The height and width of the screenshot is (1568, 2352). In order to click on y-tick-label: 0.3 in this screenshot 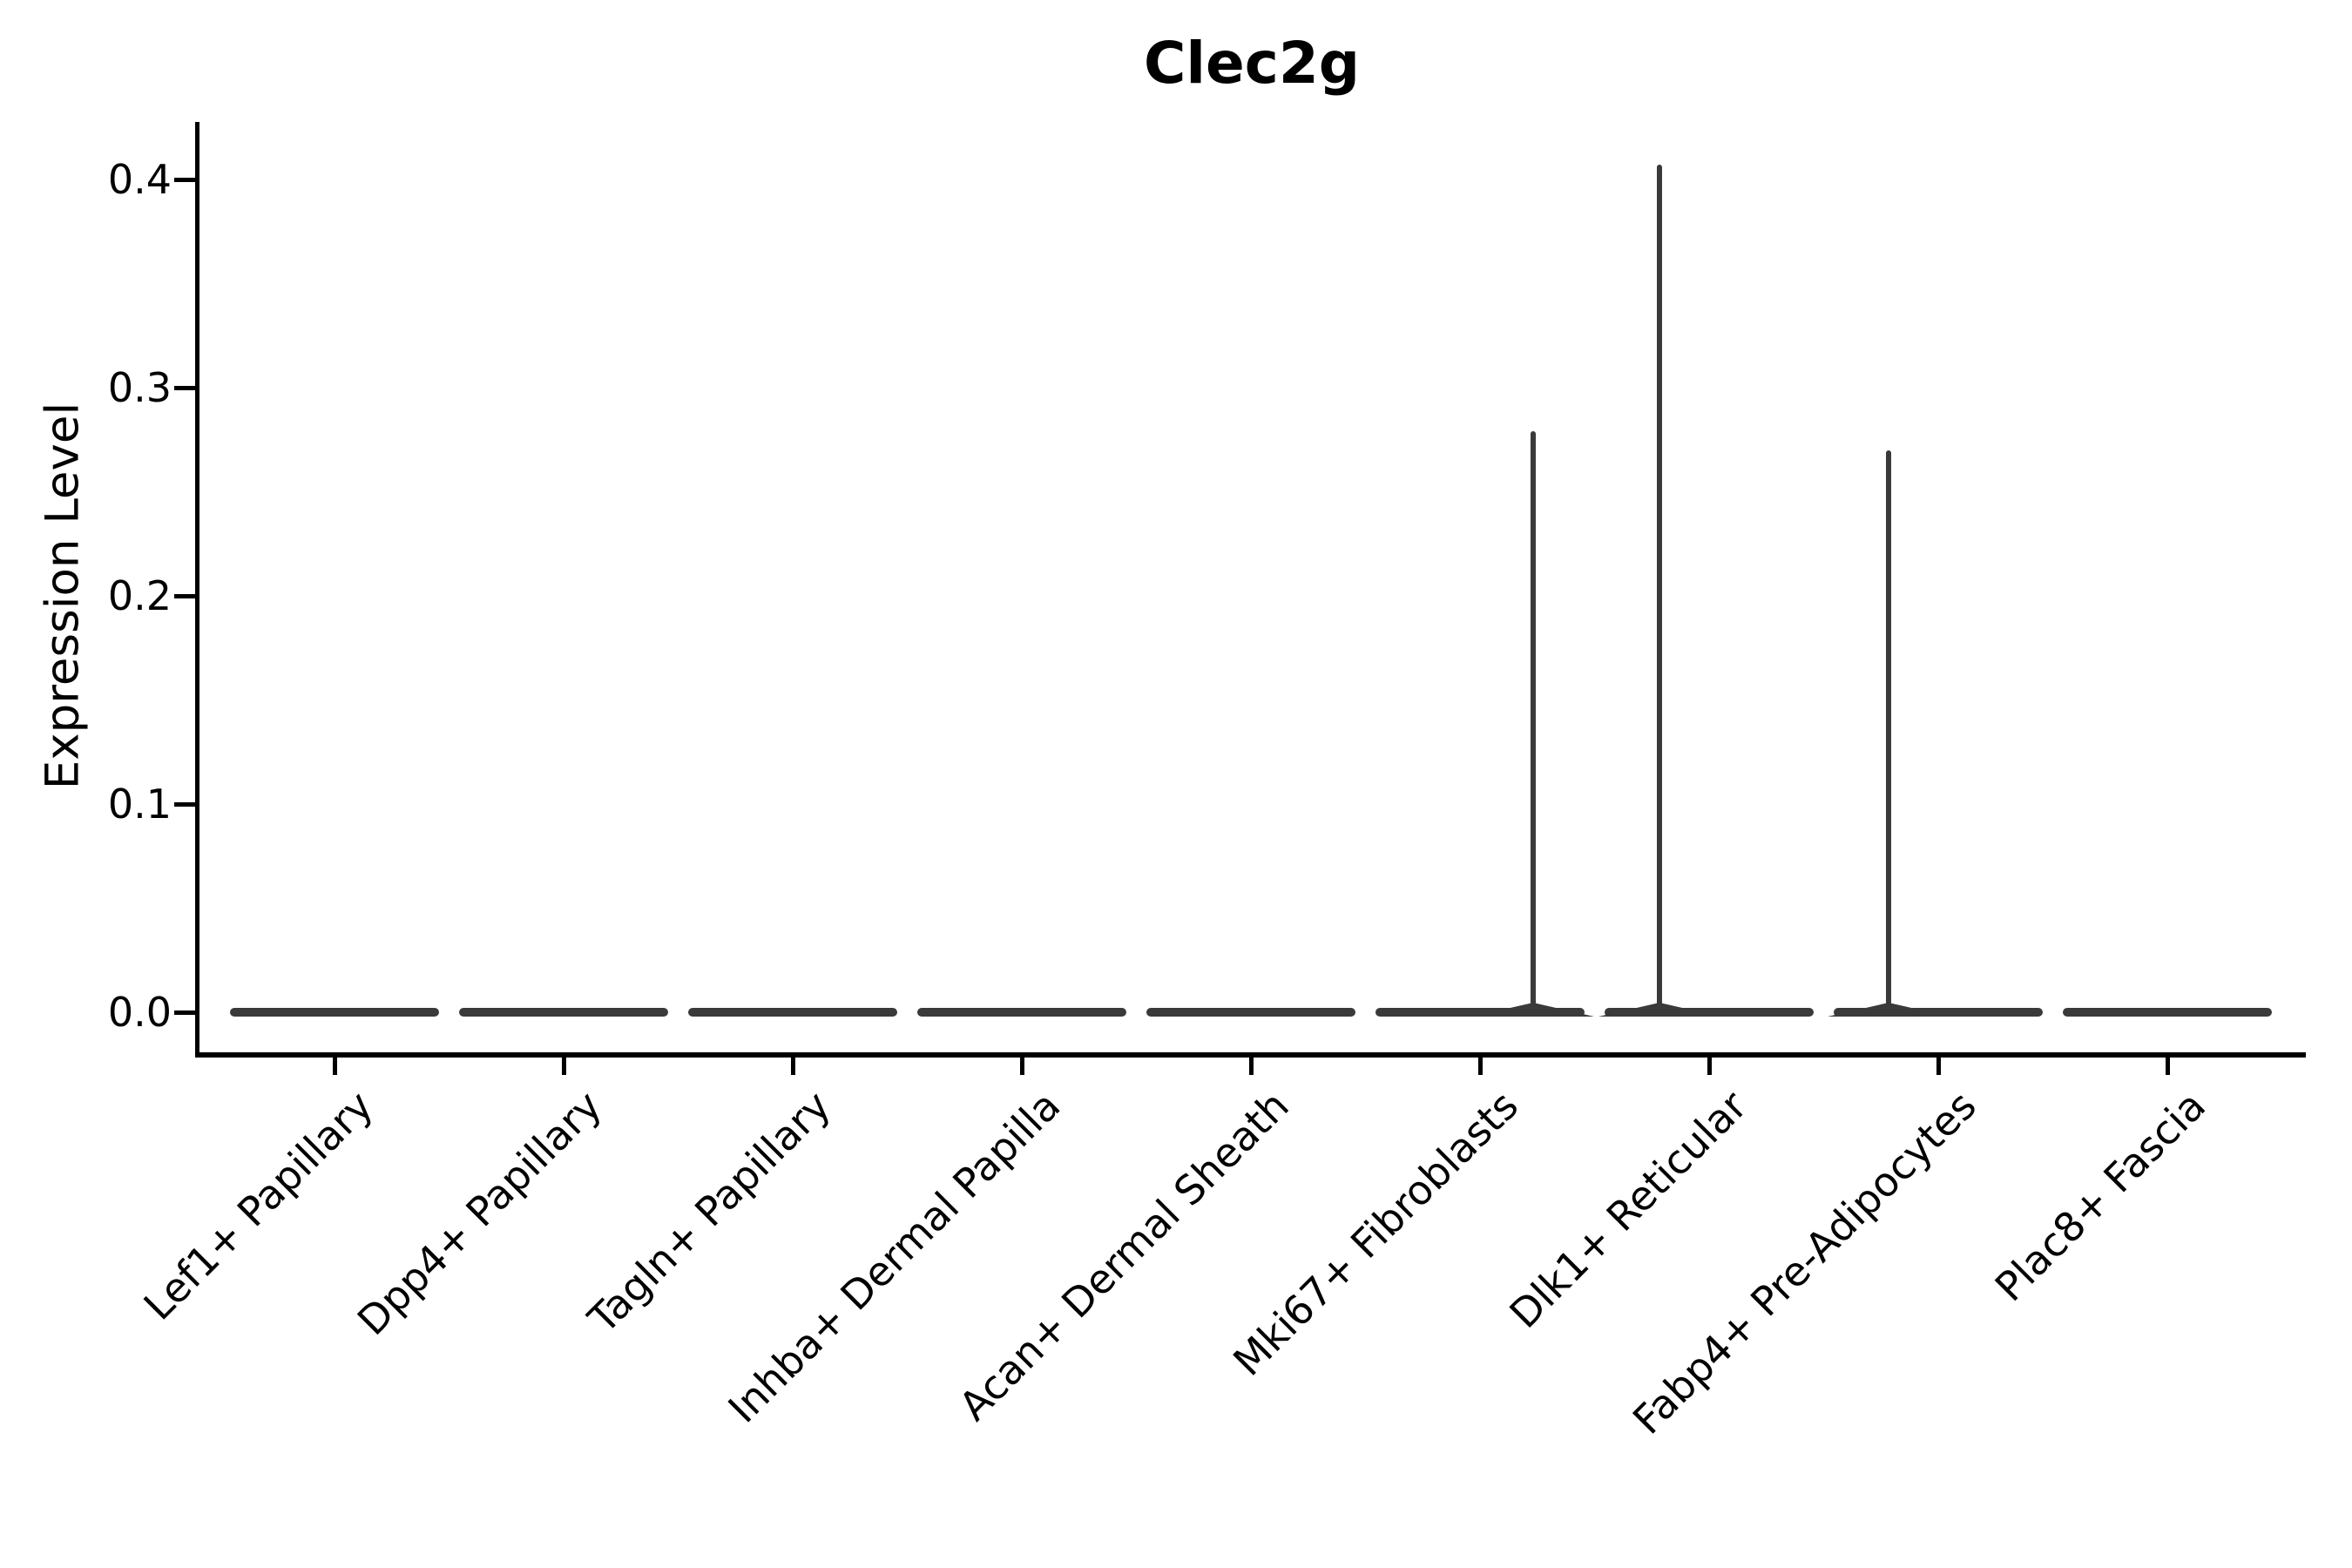, I will do `click(139, 388)`.